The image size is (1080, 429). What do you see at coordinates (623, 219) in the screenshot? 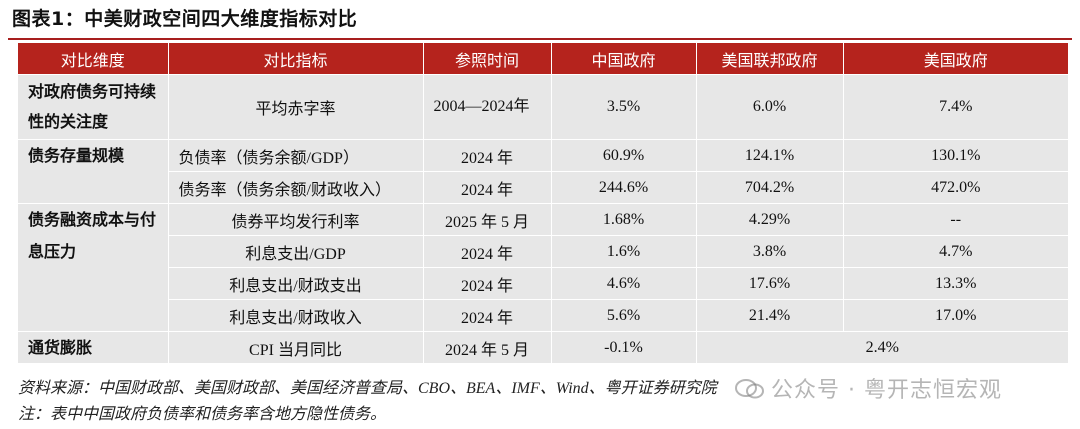
I see `china-value-cell: 1.68%` at bounding box center [623, 219].